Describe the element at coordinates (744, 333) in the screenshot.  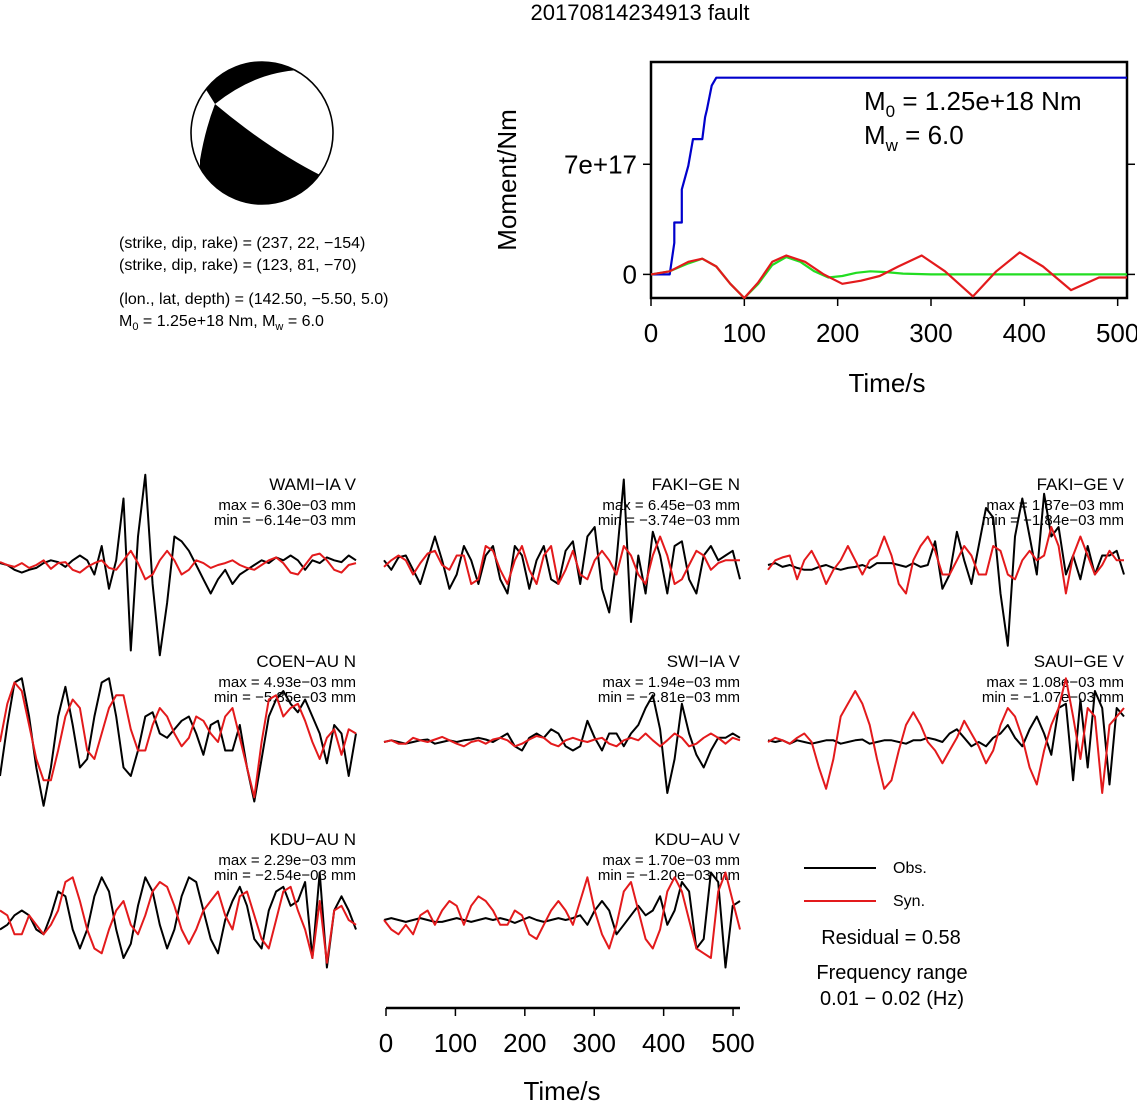
I see `moment-xtick-label: 100` at that location.